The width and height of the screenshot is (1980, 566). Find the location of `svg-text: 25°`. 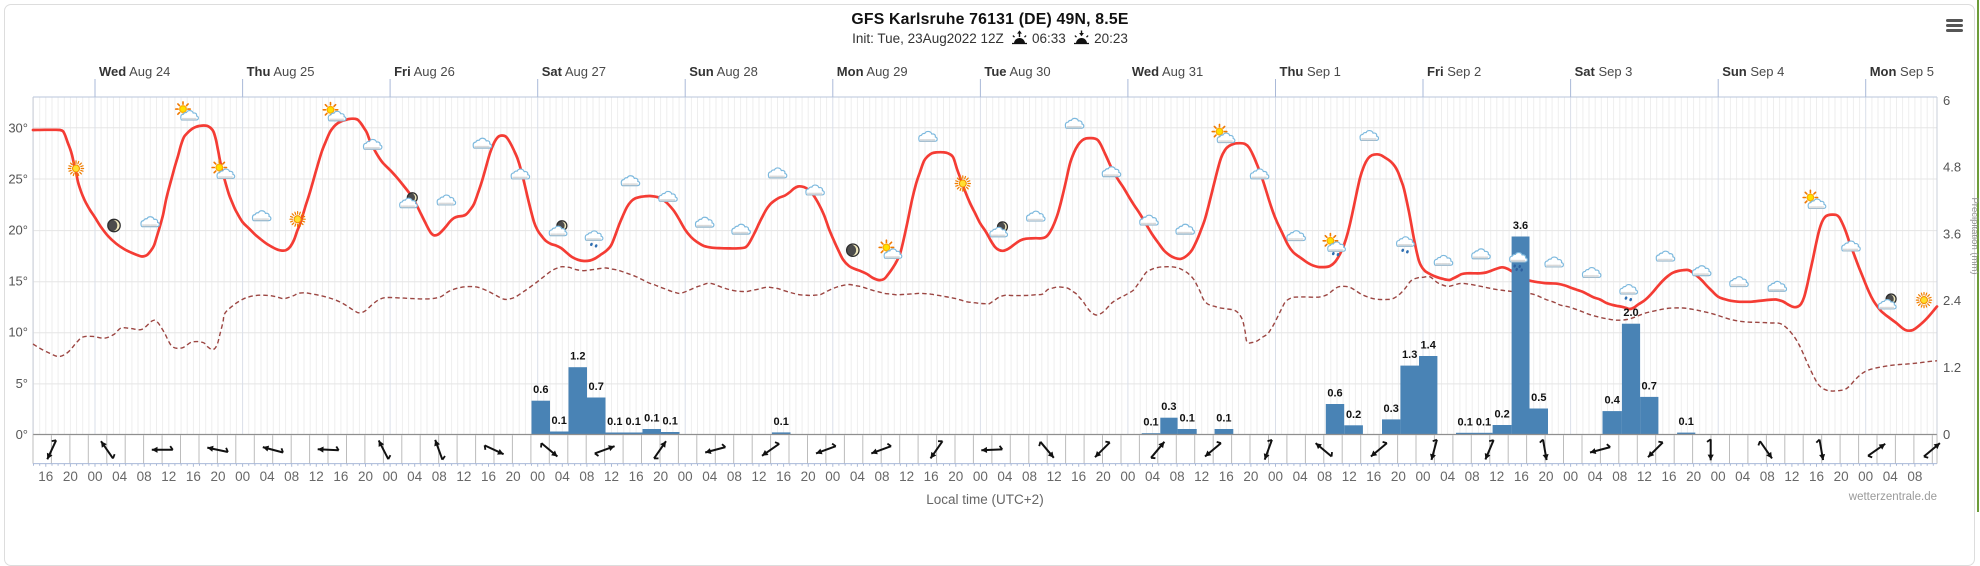

svg-text: 25° is located at coordinates (18, 178).